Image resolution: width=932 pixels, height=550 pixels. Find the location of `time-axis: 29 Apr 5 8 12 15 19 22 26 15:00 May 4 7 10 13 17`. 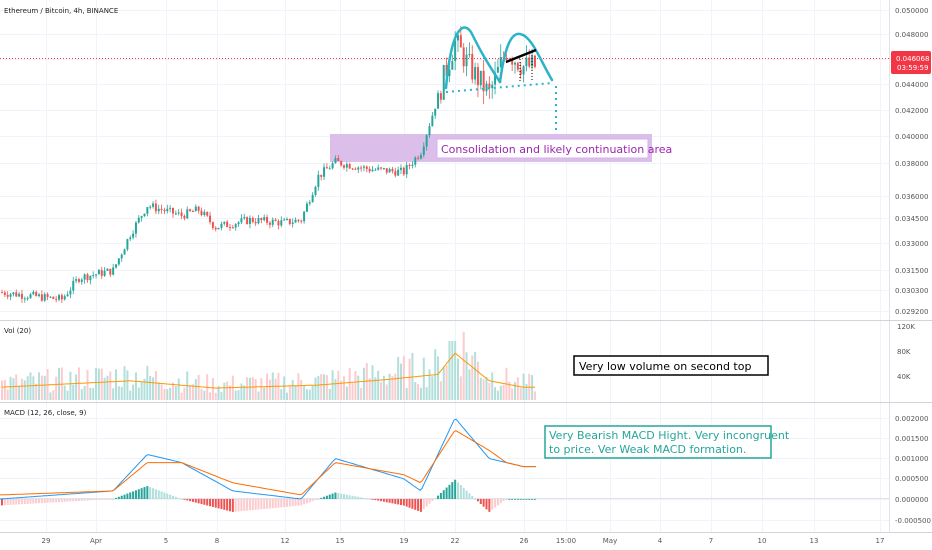

time-axis: 29 Apr 5 8 12 15 19 22 26 15:00 May 4 7 10 13 17 is located at coordinates (463, 541).